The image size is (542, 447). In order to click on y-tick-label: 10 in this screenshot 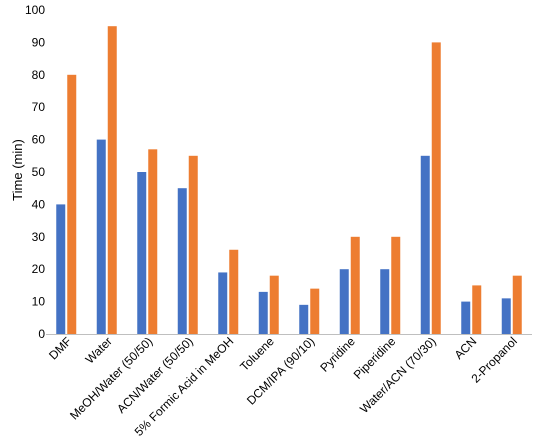, I will do `click(39, 302)`.